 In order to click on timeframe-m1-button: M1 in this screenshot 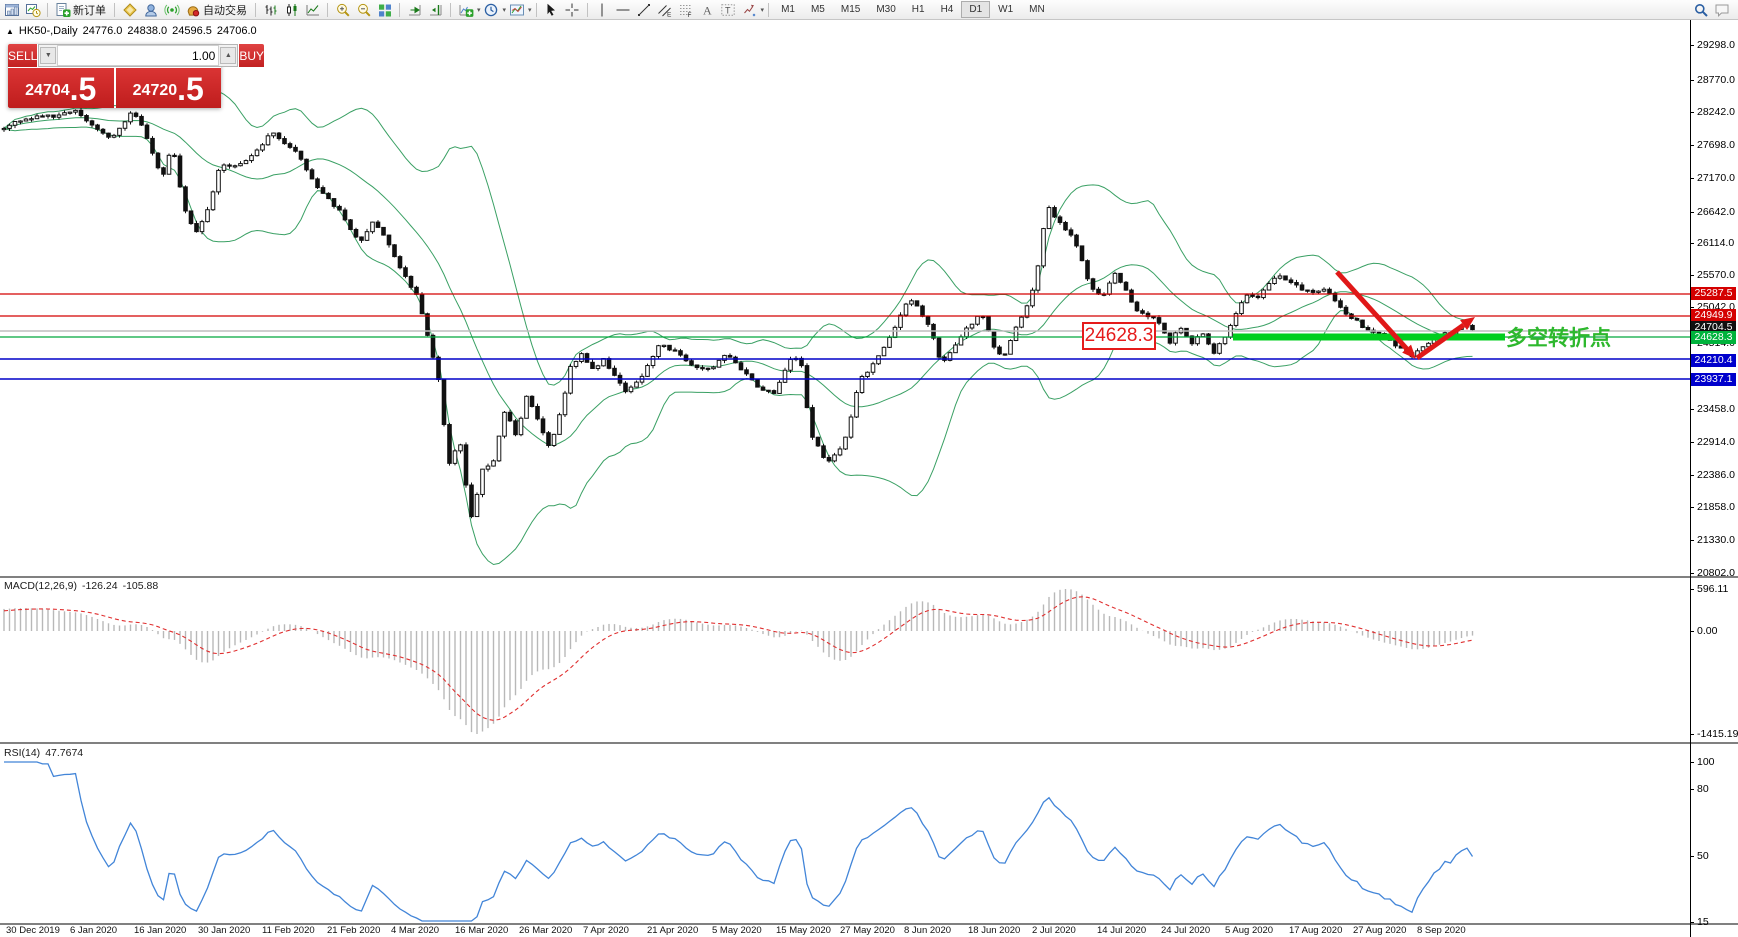, I will do `click(788, 9)`.